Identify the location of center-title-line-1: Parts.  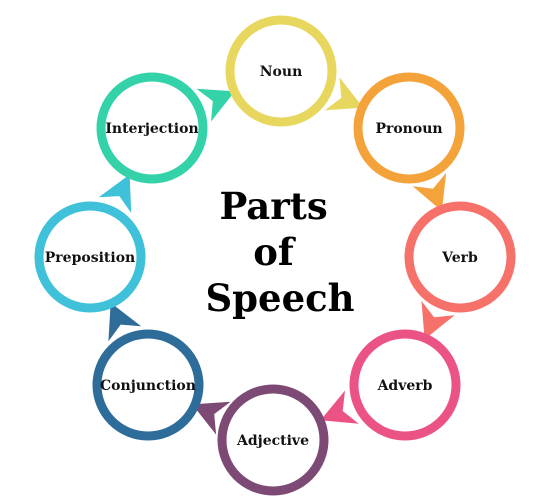
(273, 206).